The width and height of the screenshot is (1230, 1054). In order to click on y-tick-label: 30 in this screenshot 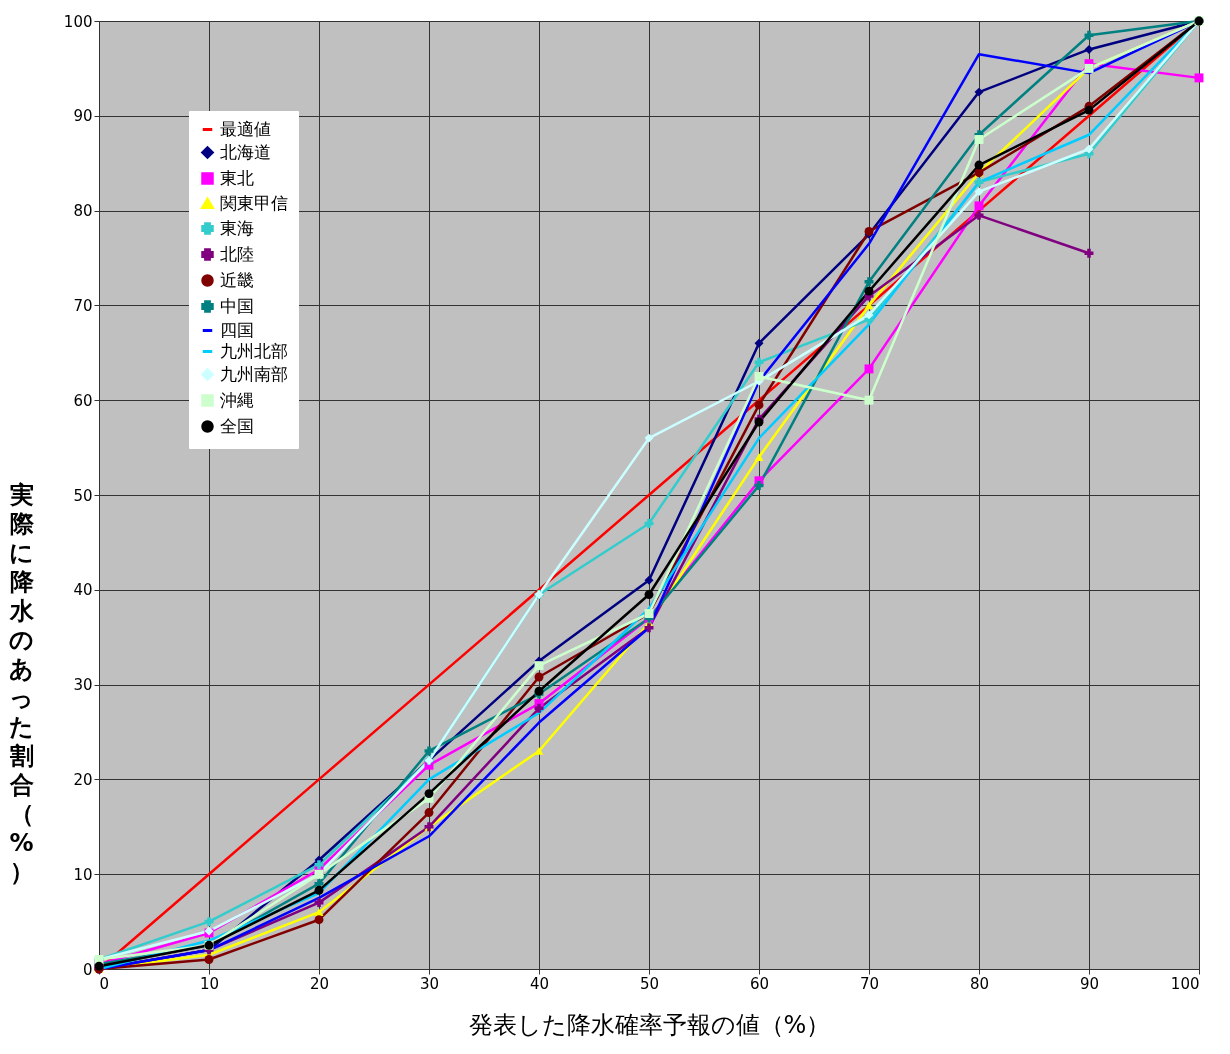, I will do `click(83, 685)`.